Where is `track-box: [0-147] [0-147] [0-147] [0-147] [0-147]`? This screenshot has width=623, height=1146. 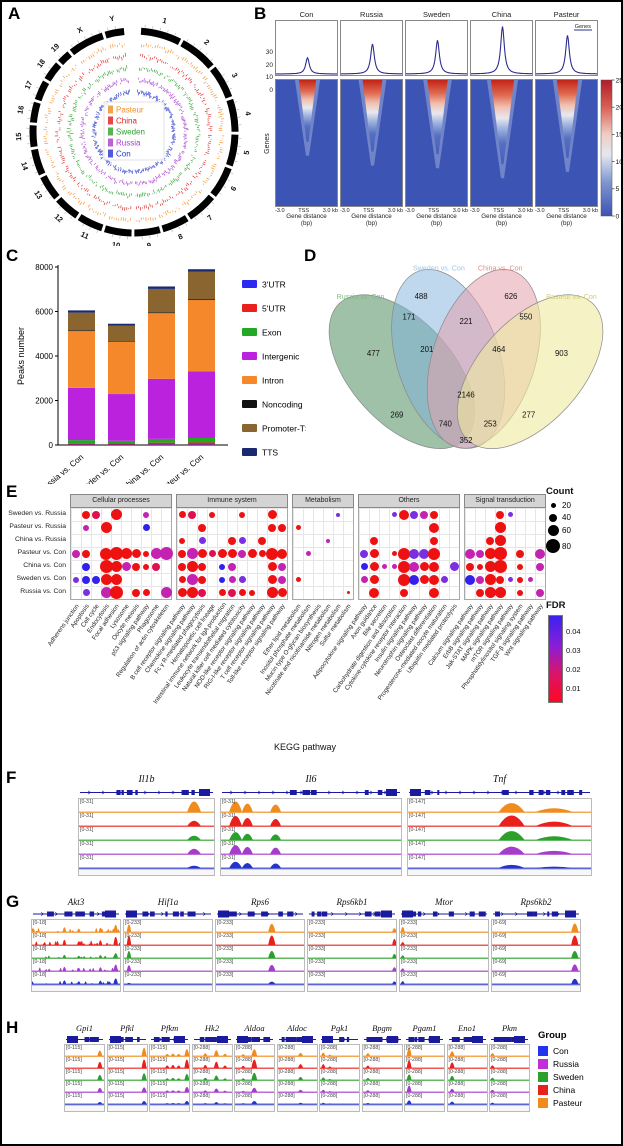 track-box: [0-147] [0-147] [0-147] [0-147] [0-147] is located at coordinates (499, 837).